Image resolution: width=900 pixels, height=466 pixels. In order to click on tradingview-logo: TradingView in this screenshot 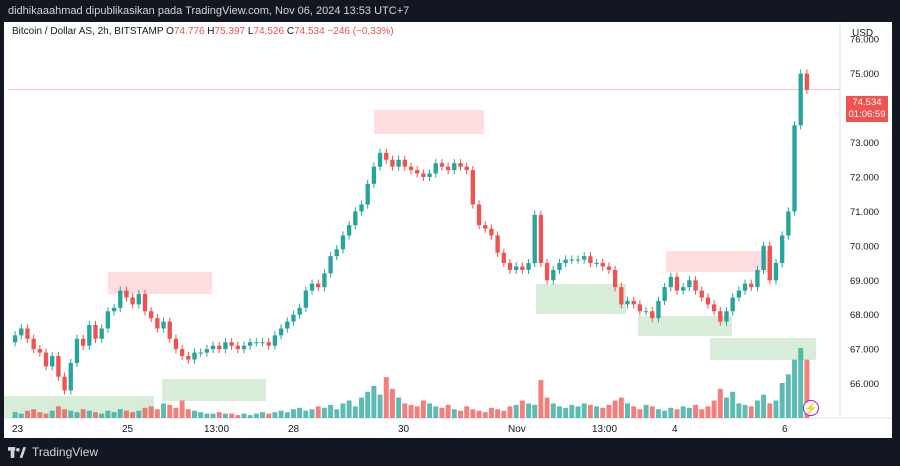, I will do `click(53, 452)`.